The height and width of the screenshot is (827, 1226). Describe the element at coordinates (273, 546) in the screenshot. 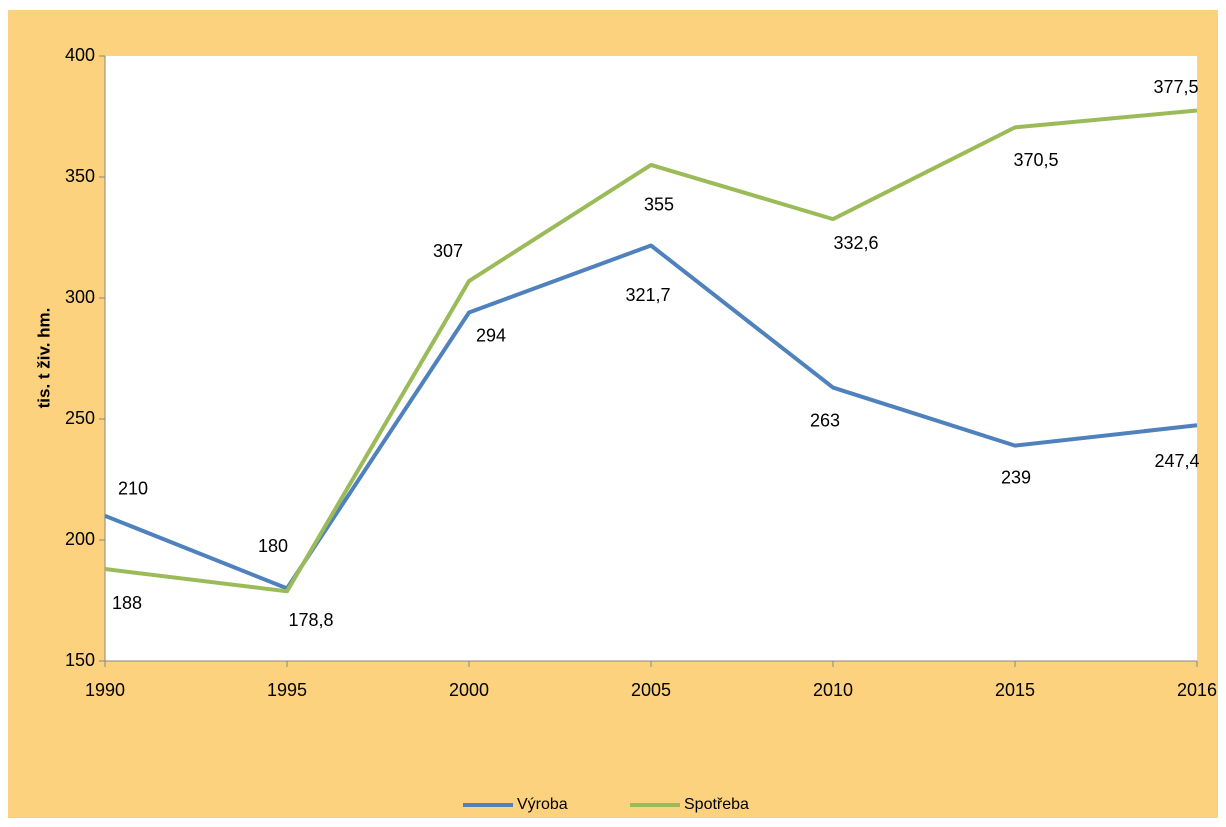

I see `data-label: 180` at that location.